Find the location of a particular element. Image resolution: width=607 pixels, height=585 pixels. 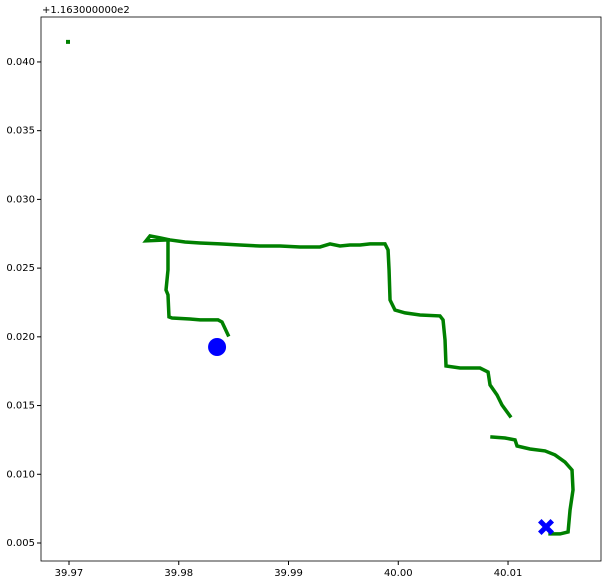

y-tick-label: 0.040 is located at coordinates (20, 62).